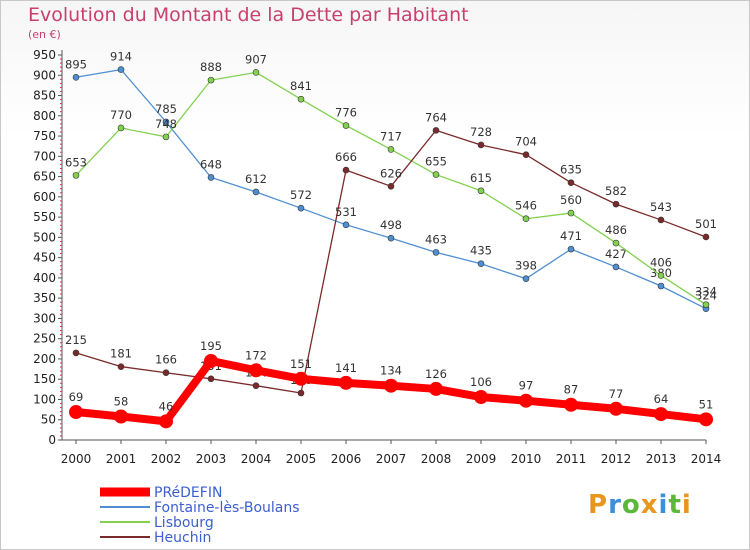  I want to click on data-label-3: 728, so click(481, 132).